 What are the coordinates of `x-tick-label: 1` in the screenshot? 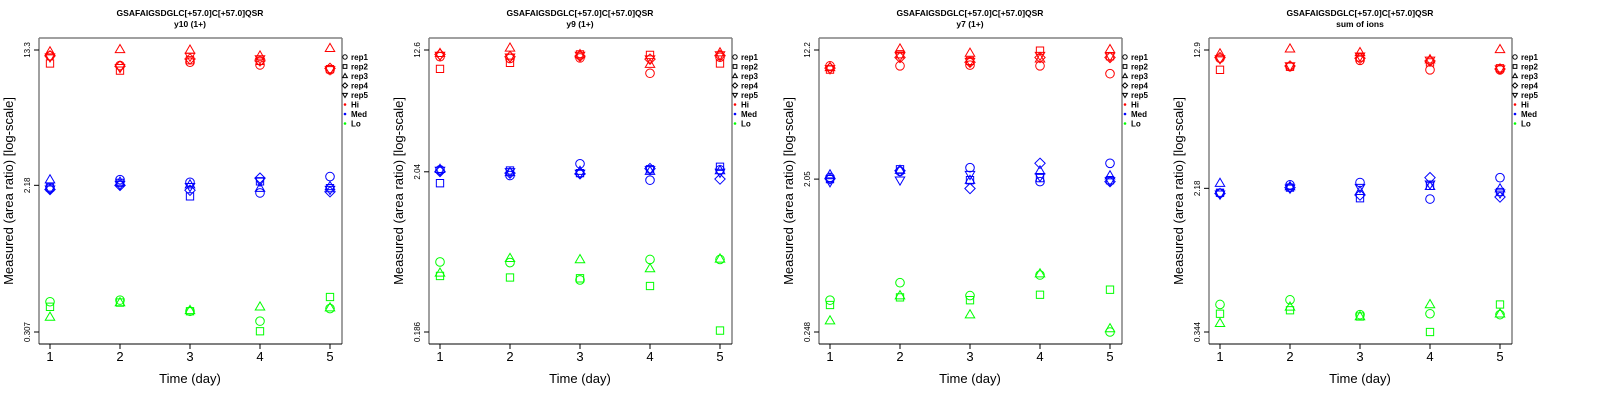 It's located at (439, 356).